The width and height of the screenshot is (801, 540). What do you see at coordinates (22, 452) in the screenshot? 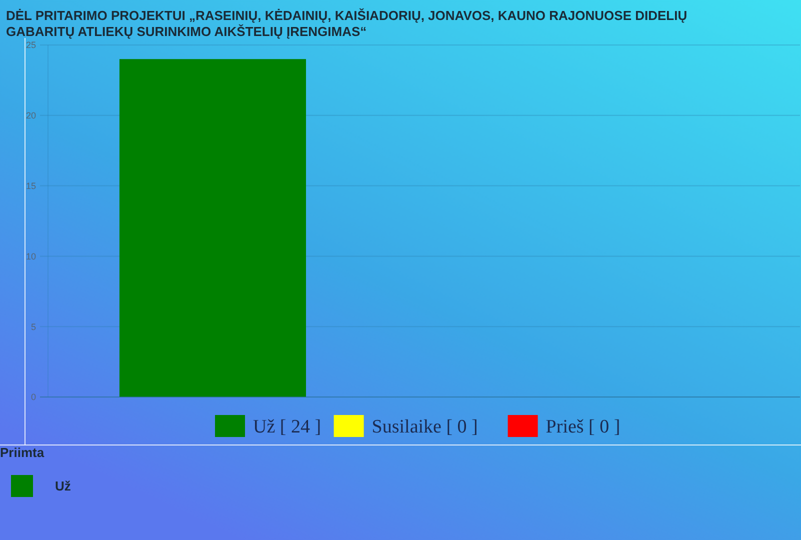
I see `text: Priimta` at bounding box center [22, 452].